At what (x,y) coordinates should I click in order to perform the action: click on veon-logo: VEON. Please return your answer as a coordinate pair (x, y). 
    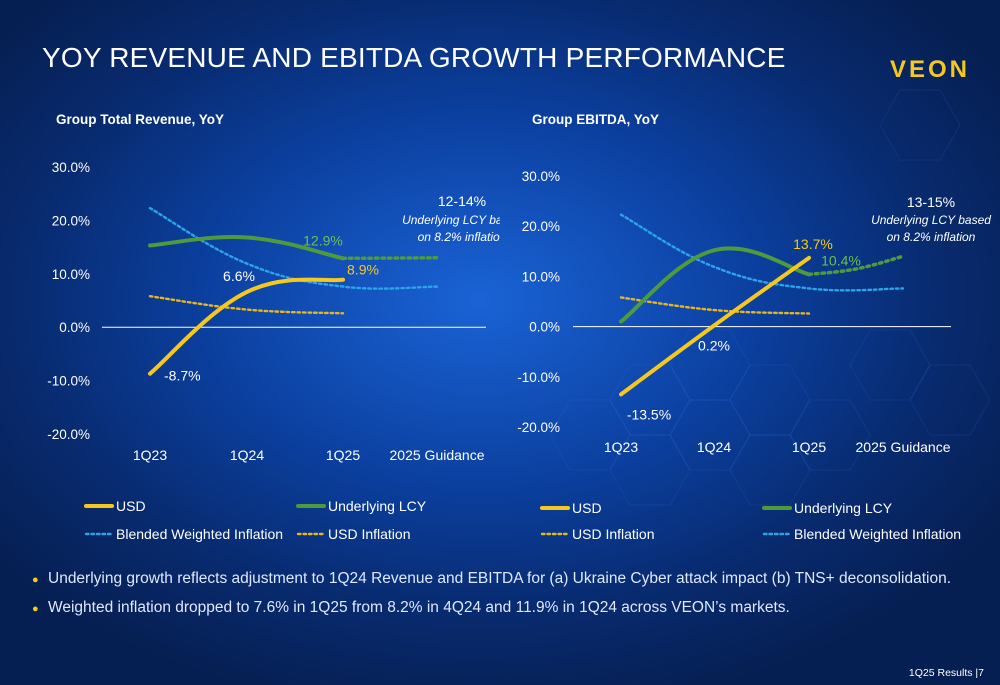
    Looking at the image, I should click on (929, 69).